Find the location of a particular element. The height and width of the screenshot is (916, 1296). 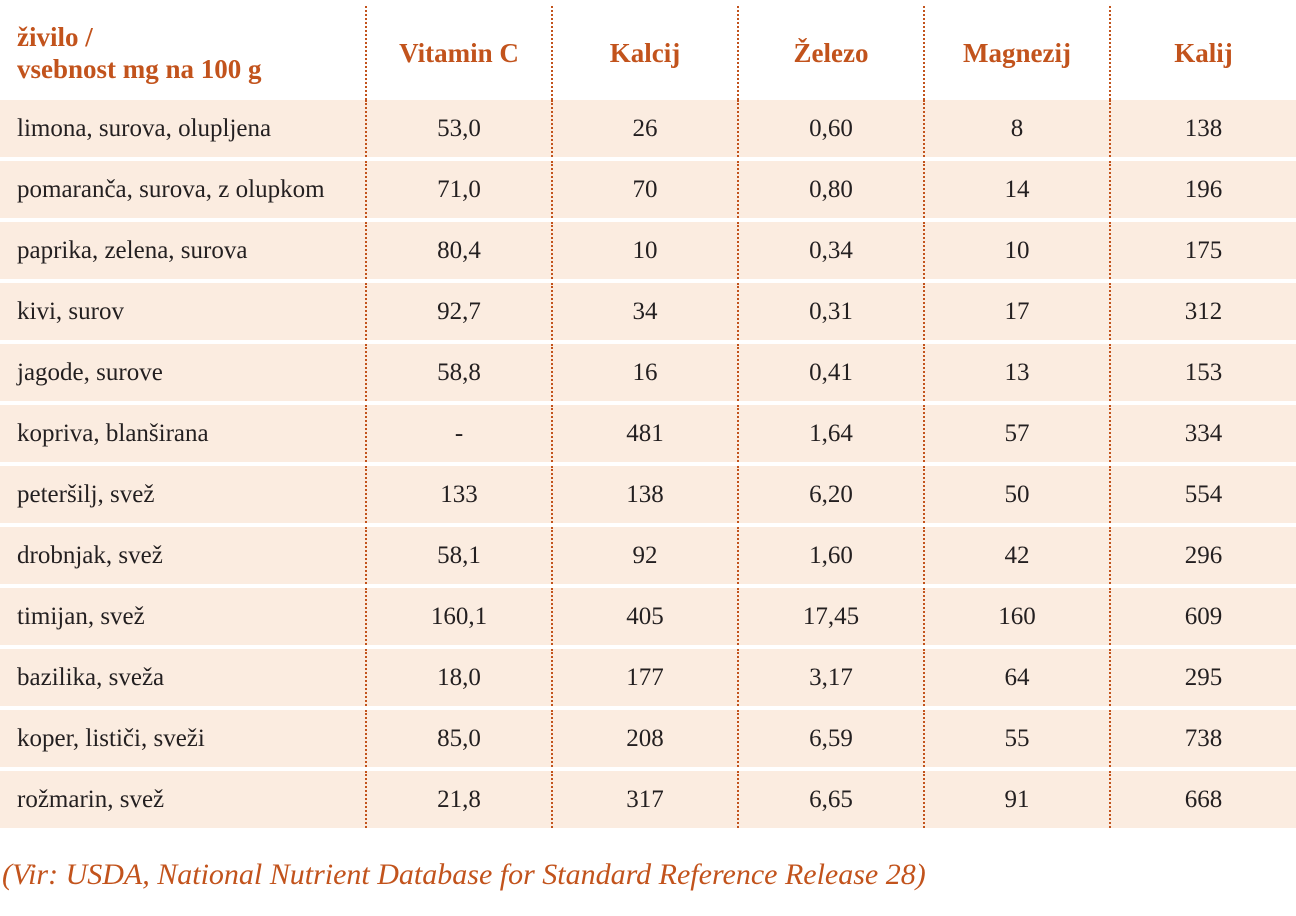

table-row: rožmarin, svež 21,8 317 6,65 91 668 is located at coordinates (648, 797).